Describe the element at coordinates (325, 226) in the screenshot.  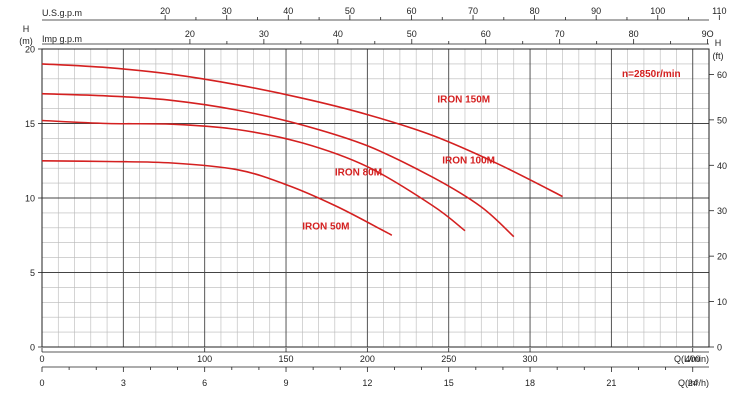
I see `series-label-iron-50m: IRON 50M` at that location.